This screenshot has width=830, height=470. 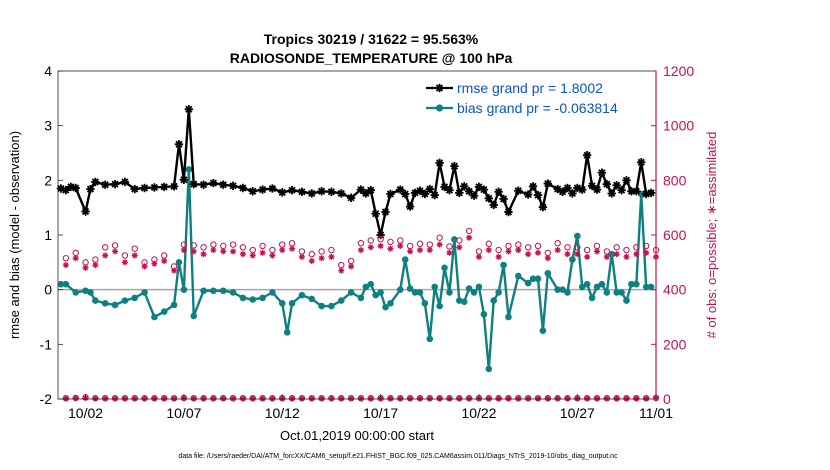 I want to click on x-tick-label: 10/02, so click(x=85, y=413).